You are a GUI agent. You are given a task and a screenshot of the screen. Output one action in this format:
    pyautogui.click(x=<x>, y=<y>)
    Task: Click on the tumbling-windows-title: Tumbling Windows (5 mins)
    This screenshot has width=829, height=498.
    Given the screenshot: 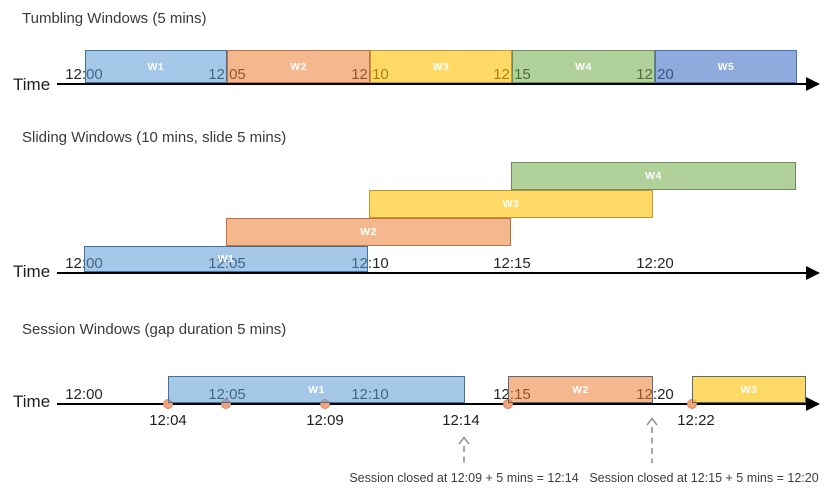 What is the action you would take?
    pyautogui.click(x=114, y=18)
    